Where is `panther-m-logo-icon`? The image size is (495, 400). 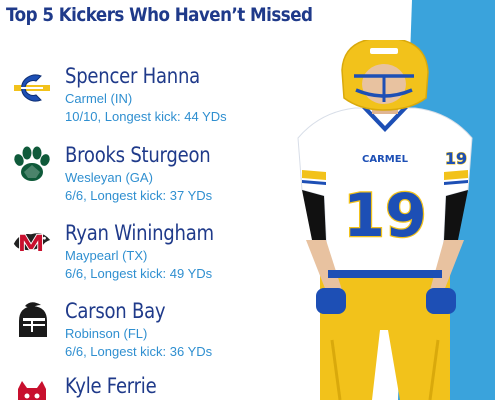 panther-m-logo-icon is located at coordinates (32, 241).